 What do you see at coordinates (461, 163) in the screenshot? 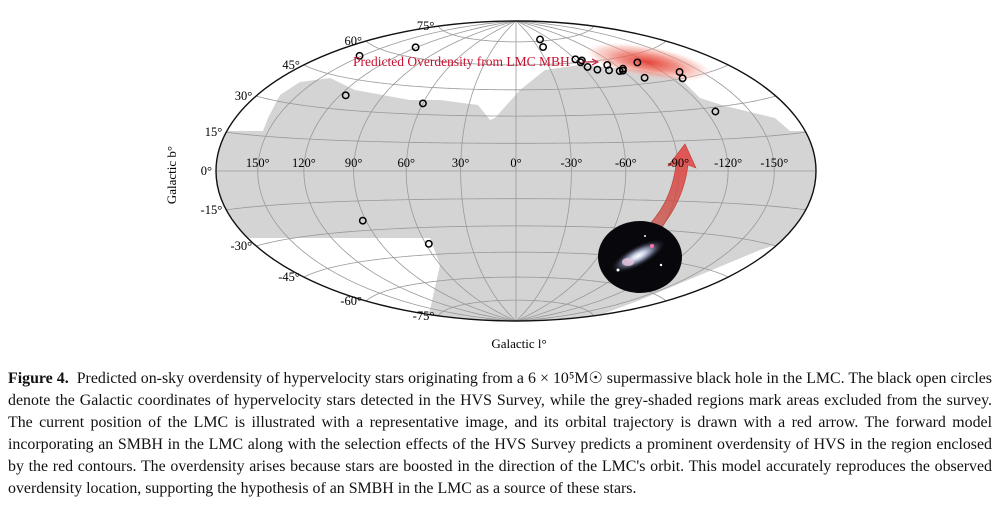
I see `x-tick-label: 30°` at bounding box center [461, 163].